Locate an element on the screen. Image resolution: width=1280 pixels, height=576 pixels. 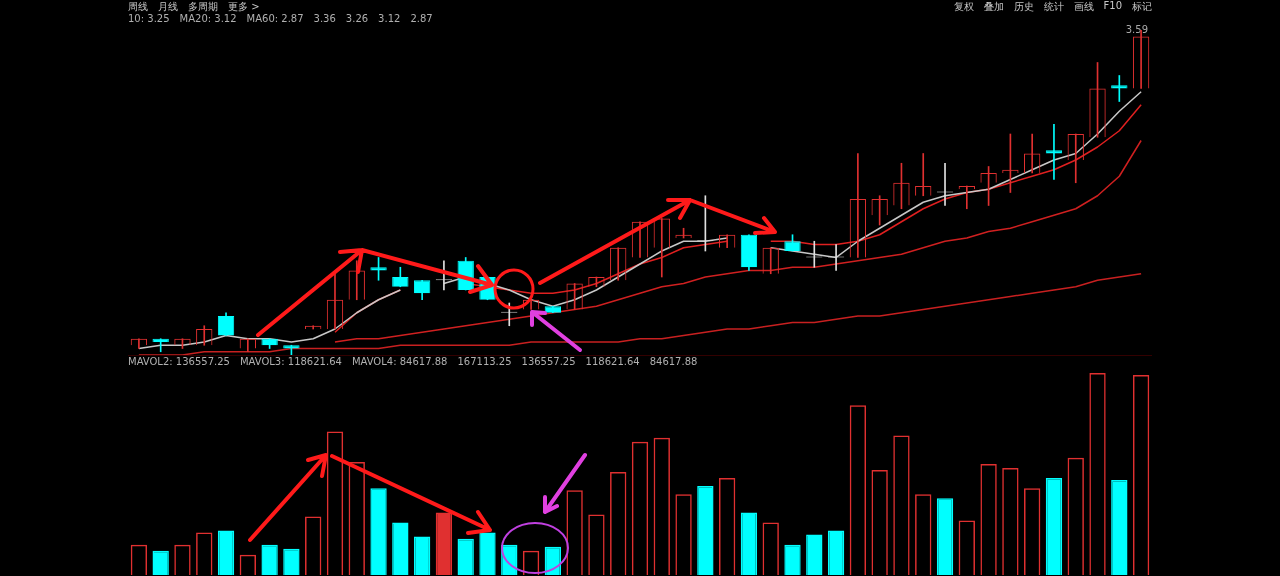
text: 周线 is located at coordinates (138, 6).